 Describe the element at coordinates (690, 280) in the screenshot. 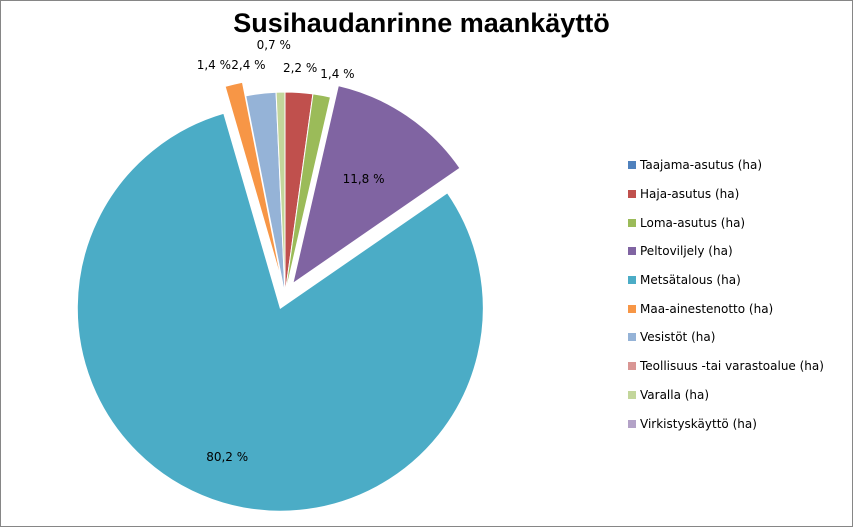

I see `legend-label: Metsätalous (ha)` at that location.